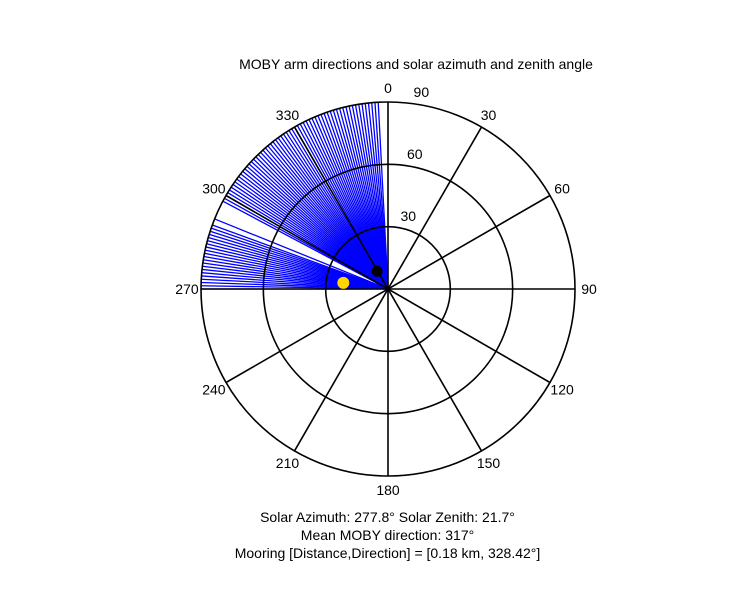 The image size is (750, 600). What do you see at coordinates (562, 188) in the screenshot?
I see `angle-label-60: 60` at bounding box center [562, 188].